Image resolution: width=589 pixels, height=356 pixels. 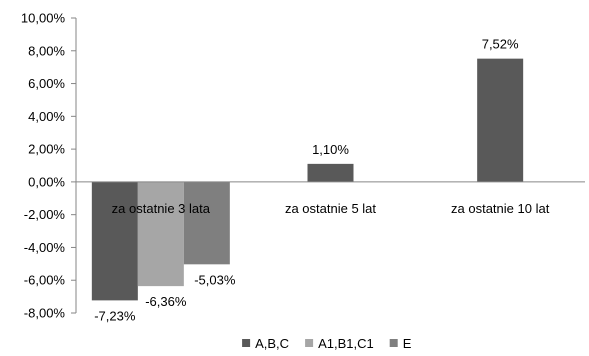 What do you see at coordinates (206, 223) in the screenshot?
I see `bar-e` at bounding box center [206, 223].